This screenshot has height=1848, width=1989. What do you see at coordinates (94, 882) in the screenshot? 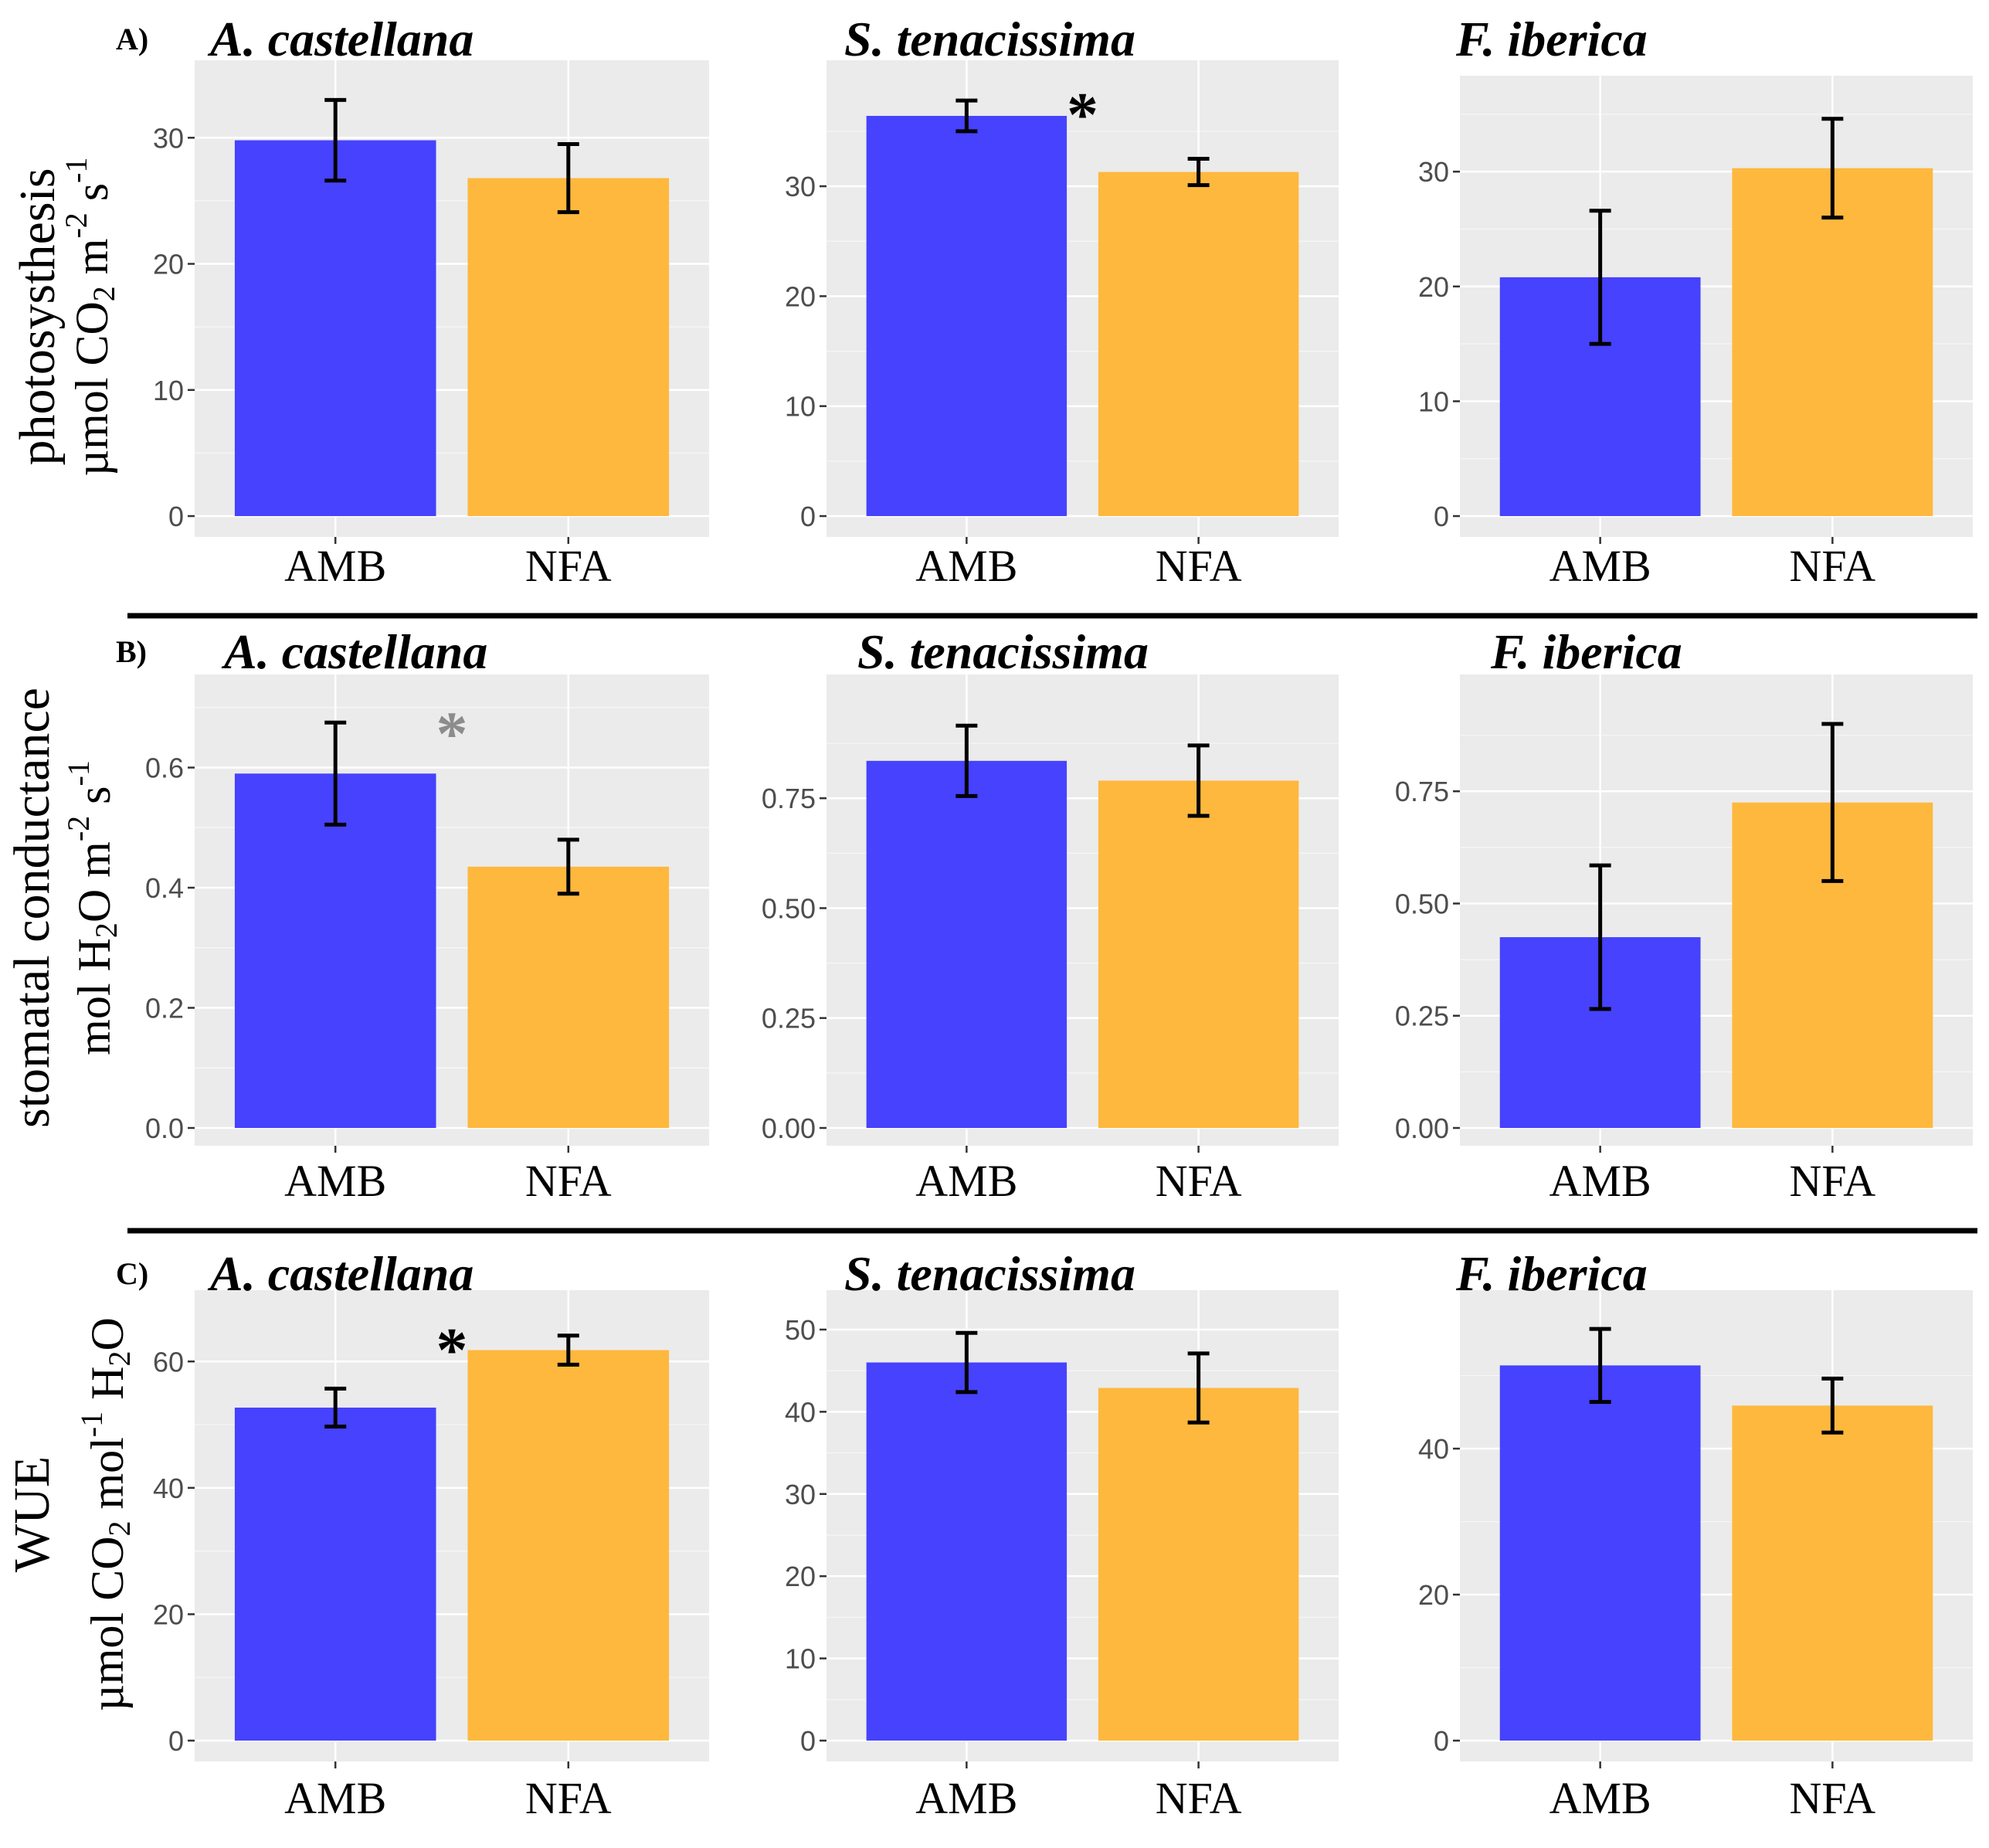
I see `y-axis-label-part: O m` at bounding box center [94, 882].